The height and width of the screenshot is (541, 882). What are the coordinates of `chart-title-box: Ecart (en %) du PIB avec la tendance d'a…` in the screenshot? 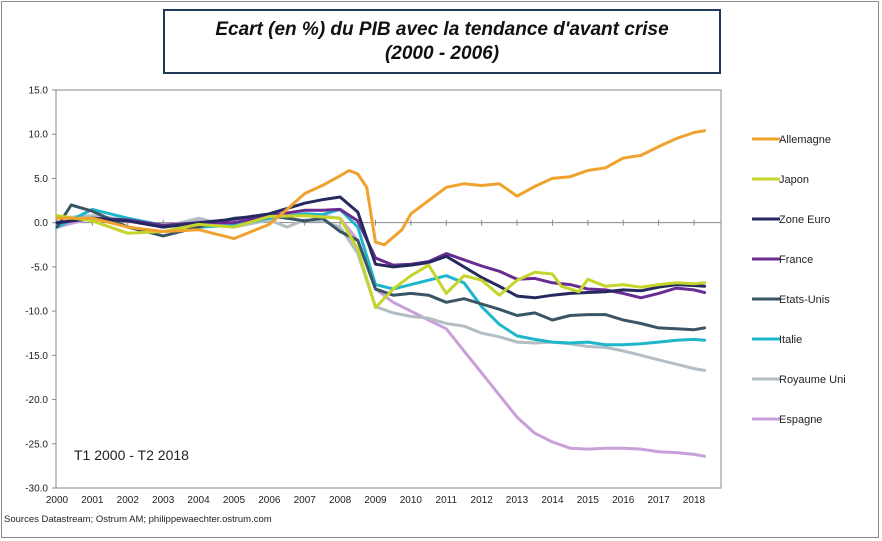 It's located at (442, 41).